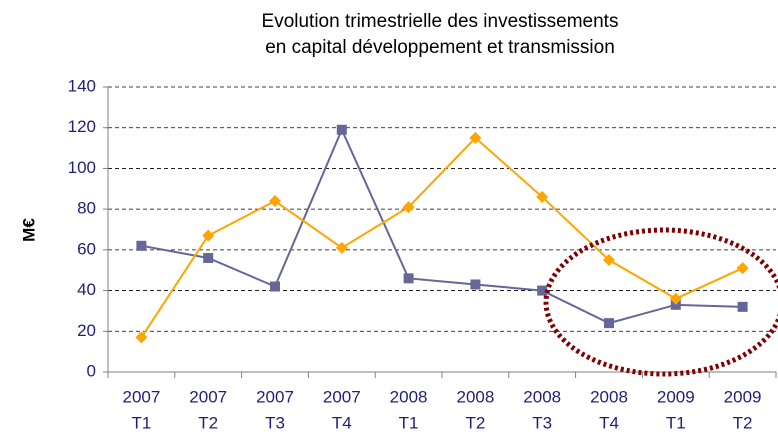 This screenshot has height=445, width=778. I want to click on y-tick-label: 80, so click(86, 208).